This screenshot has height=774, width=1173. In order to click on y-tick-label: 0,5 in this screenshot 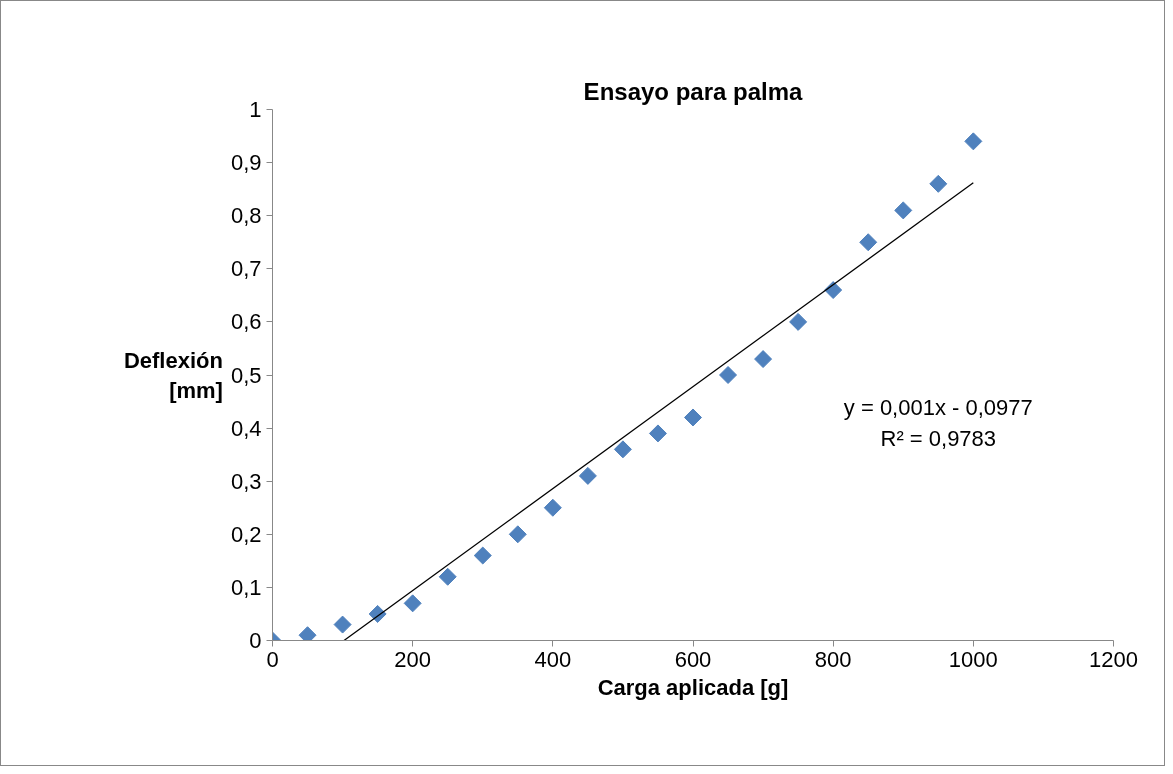, I will do `click(246, 375)`.